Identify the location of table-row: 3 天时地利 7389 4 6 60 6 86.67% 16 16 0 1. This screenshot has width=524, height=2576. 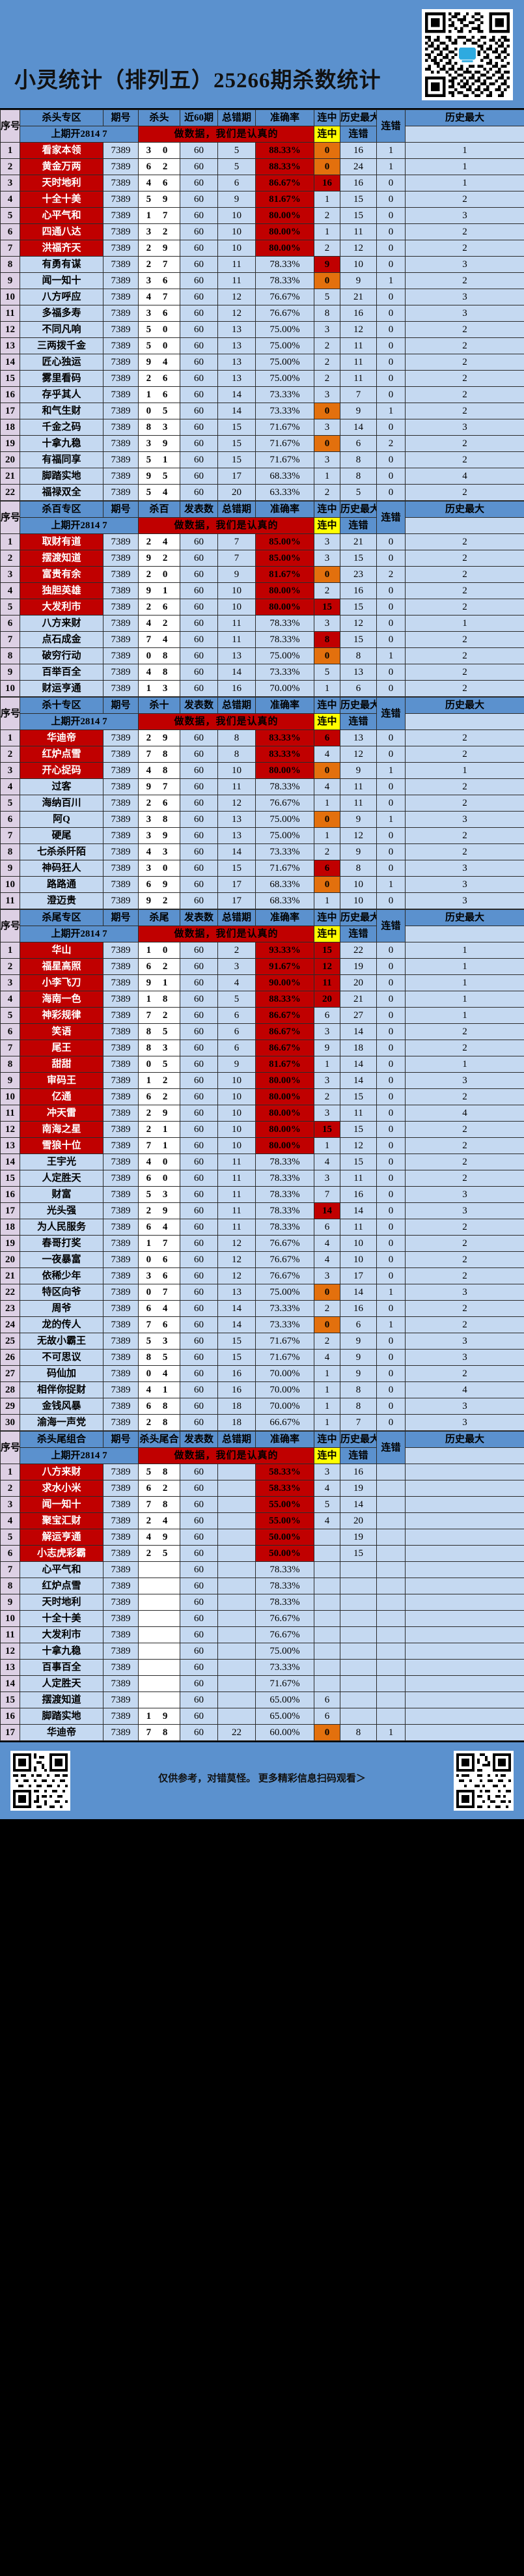
(262, 183).